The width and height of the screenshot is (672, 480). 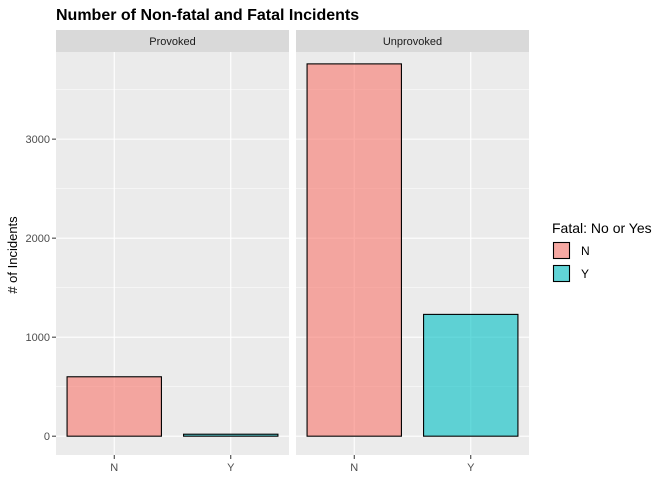 What do you see at coordinates (231, 435) in the screenshot?
I see `bar-provoked-y` at bounding box center [231, 435].